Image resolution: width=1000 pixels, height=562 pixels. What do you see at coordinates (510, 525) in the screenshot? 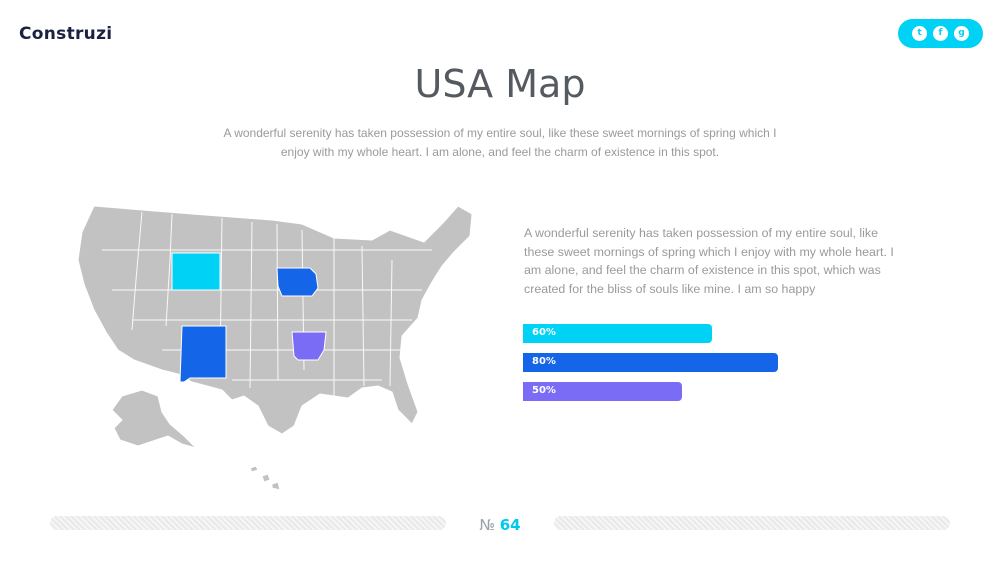
I see `page-number-value: 64` at bounding box center [510, 525].